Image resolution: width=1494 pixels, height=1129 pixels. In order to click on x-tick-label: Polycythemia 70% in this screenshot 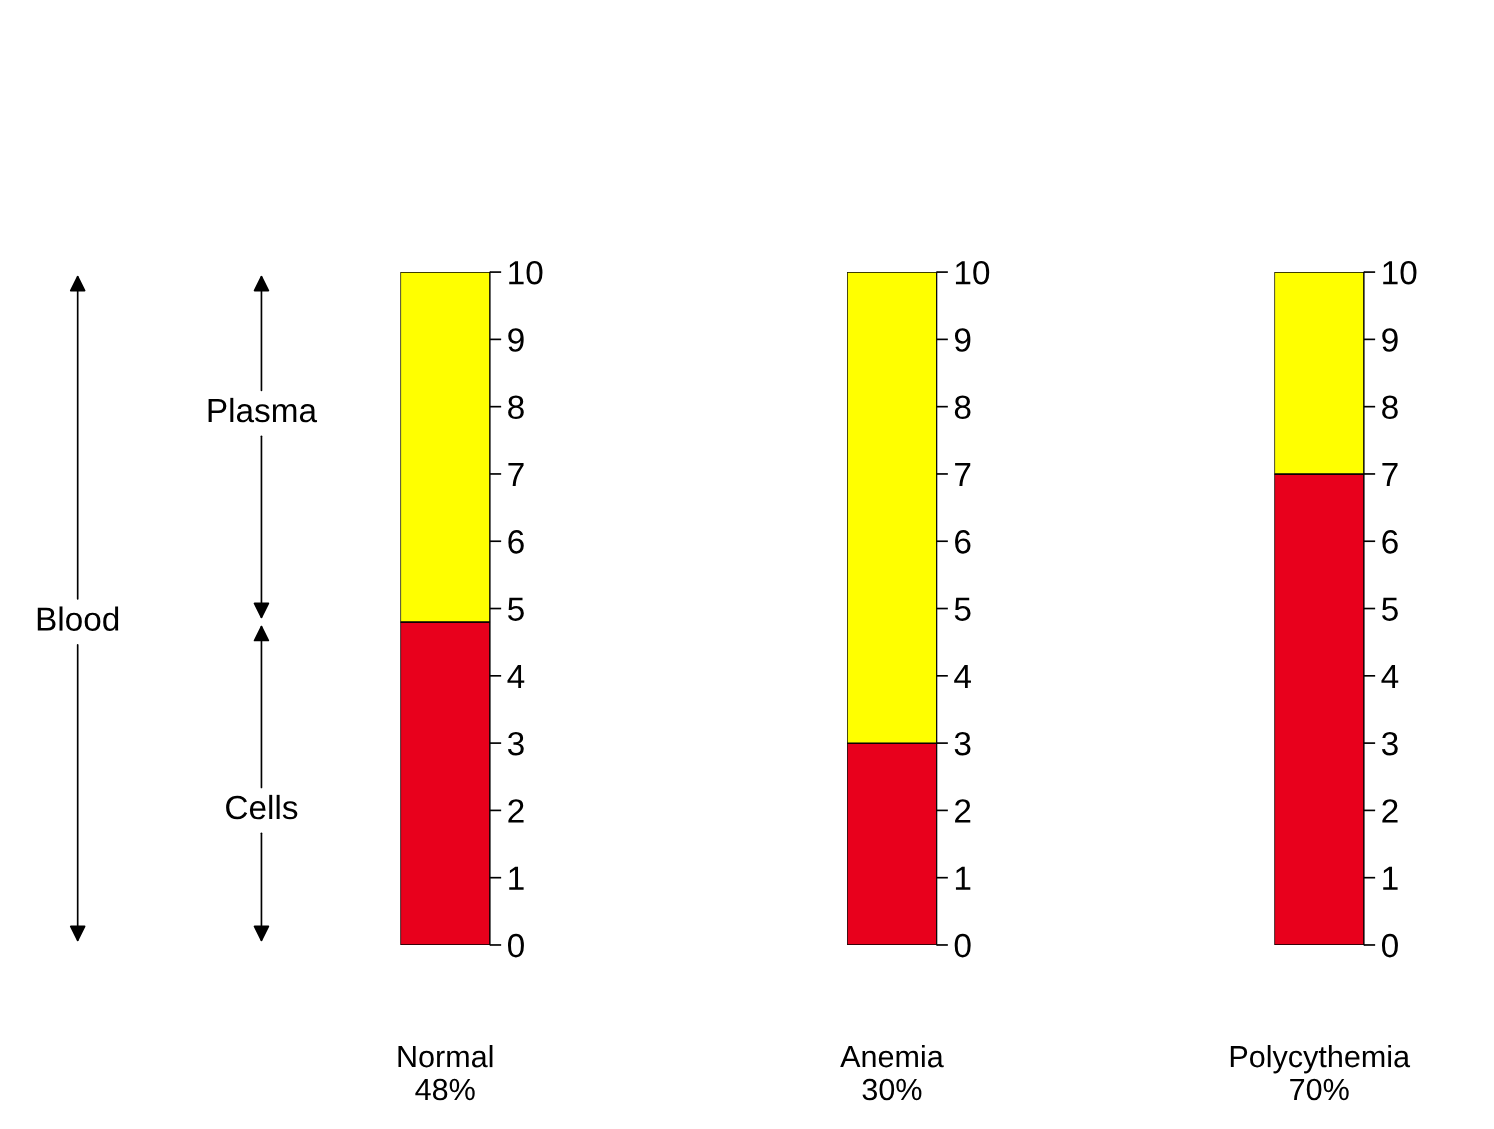, I will do `click(1320, 1072)`.